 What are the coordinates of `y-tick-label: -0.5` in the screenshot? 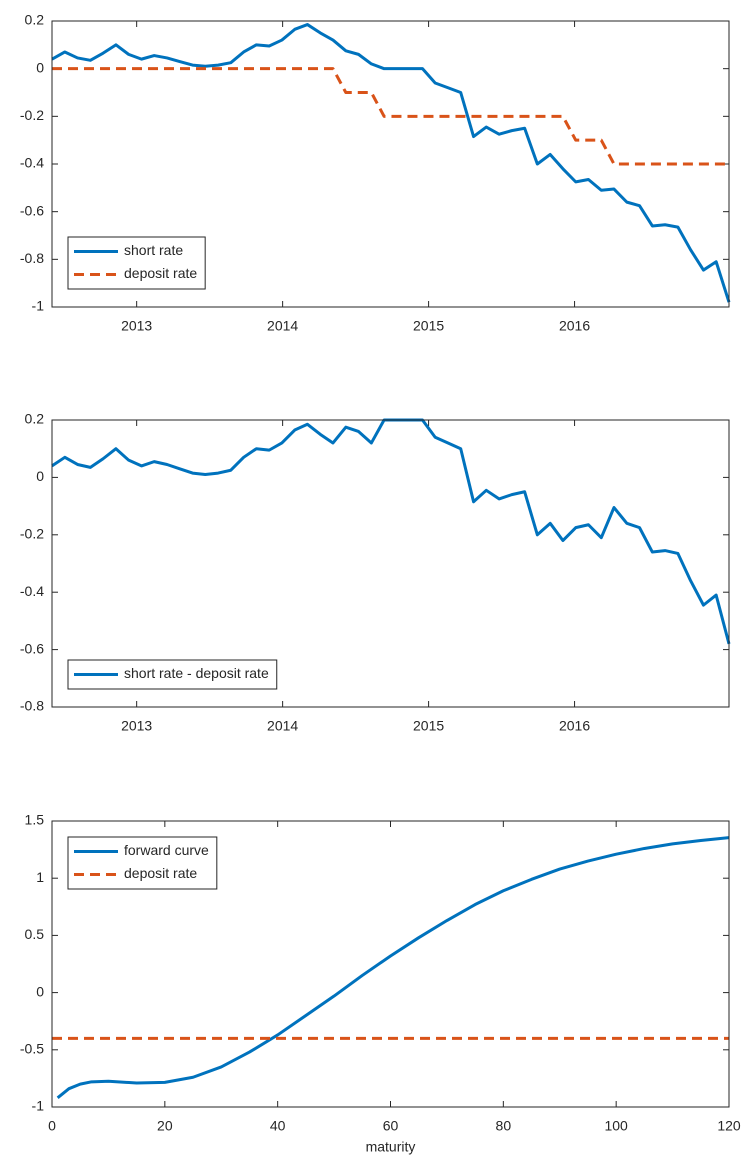 It's located at (32, 1049).